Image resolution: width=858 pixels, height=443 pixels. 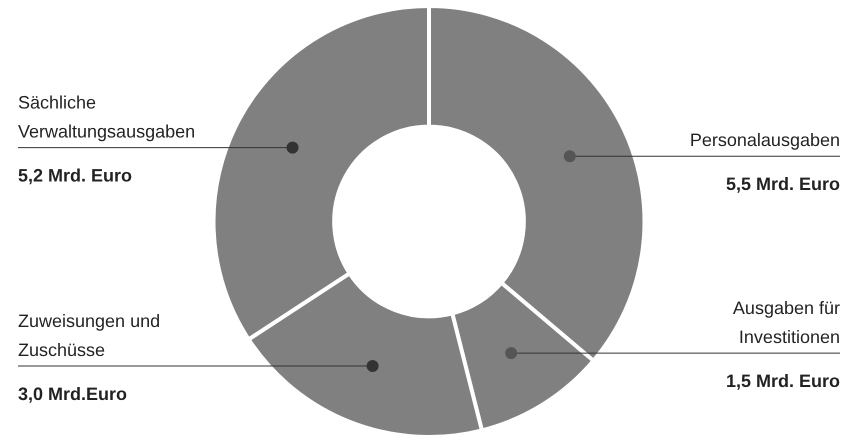 What do you see at coordinates (107, 117) in the screenshot?
I see `slice-label: Sächliche Verwaltungsausgaben` at bounding box center [107, 117].